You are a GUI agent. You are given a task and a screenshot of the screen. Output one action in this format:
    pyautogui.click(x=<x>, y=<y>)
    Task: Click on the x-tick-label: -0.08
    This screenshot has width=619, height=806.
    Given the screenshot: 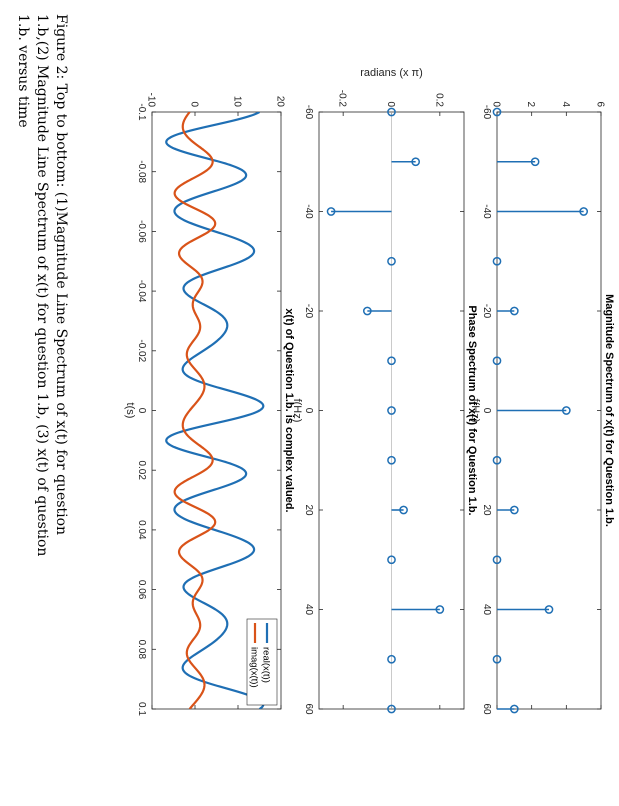 What is the action you would take?
    pyautogui.click(x=141, y=171)
    